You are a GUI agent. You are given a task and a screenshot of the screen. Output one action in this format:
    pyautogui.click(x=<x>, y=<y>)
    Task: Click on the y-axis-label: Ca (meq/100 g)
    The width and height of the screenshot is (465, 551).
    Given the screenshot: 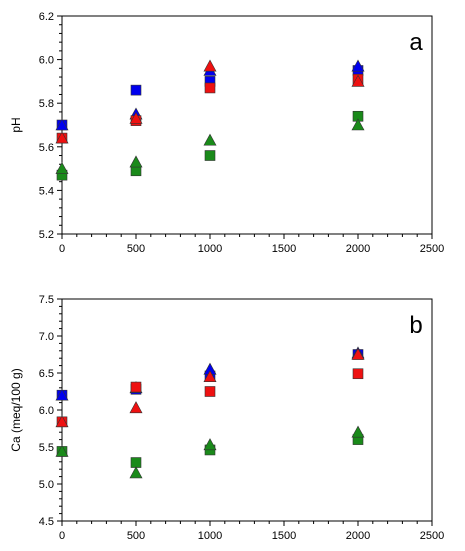 What is the action you would take?
    pyautogui.click(x=16, y=409)
    